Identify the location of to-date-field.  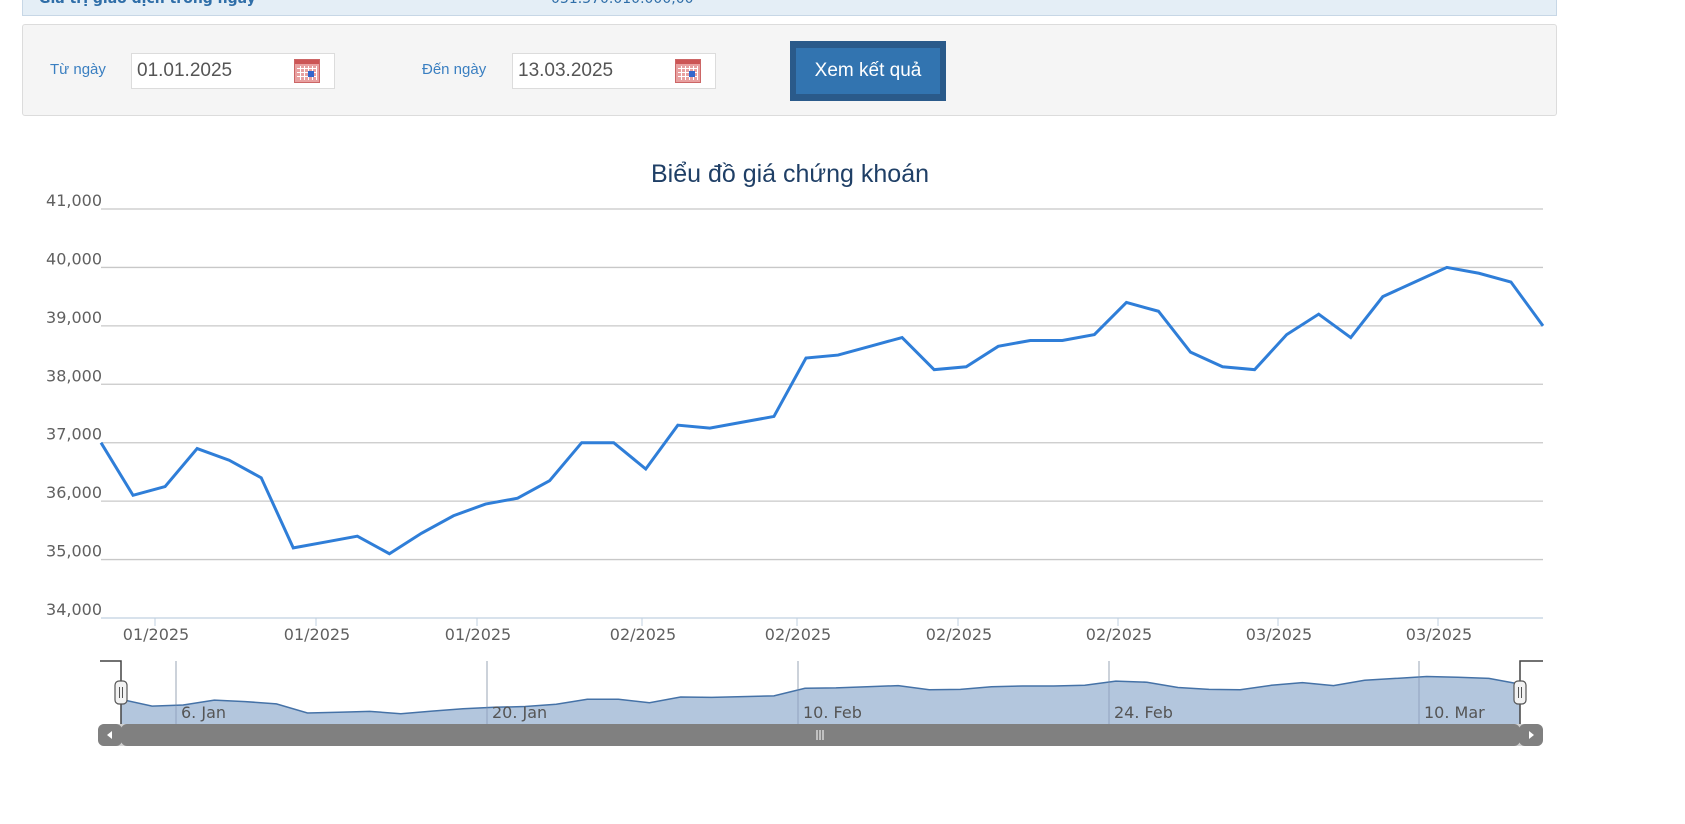
(614, 71).